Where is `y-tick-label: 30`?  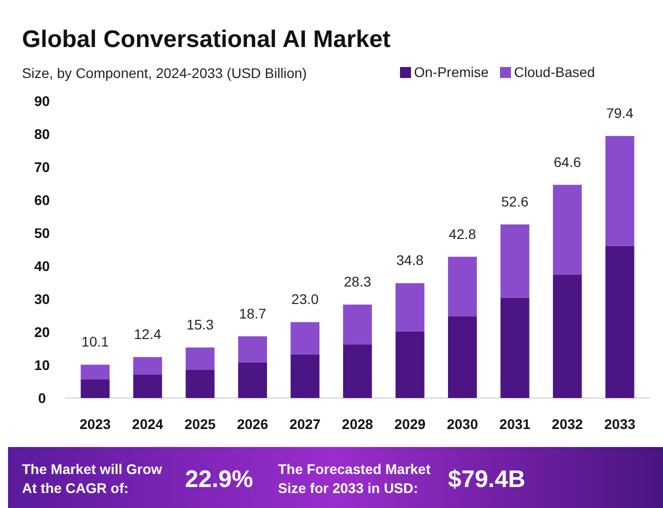
y-tick-label: 30 is located at coordinates (42, 298).